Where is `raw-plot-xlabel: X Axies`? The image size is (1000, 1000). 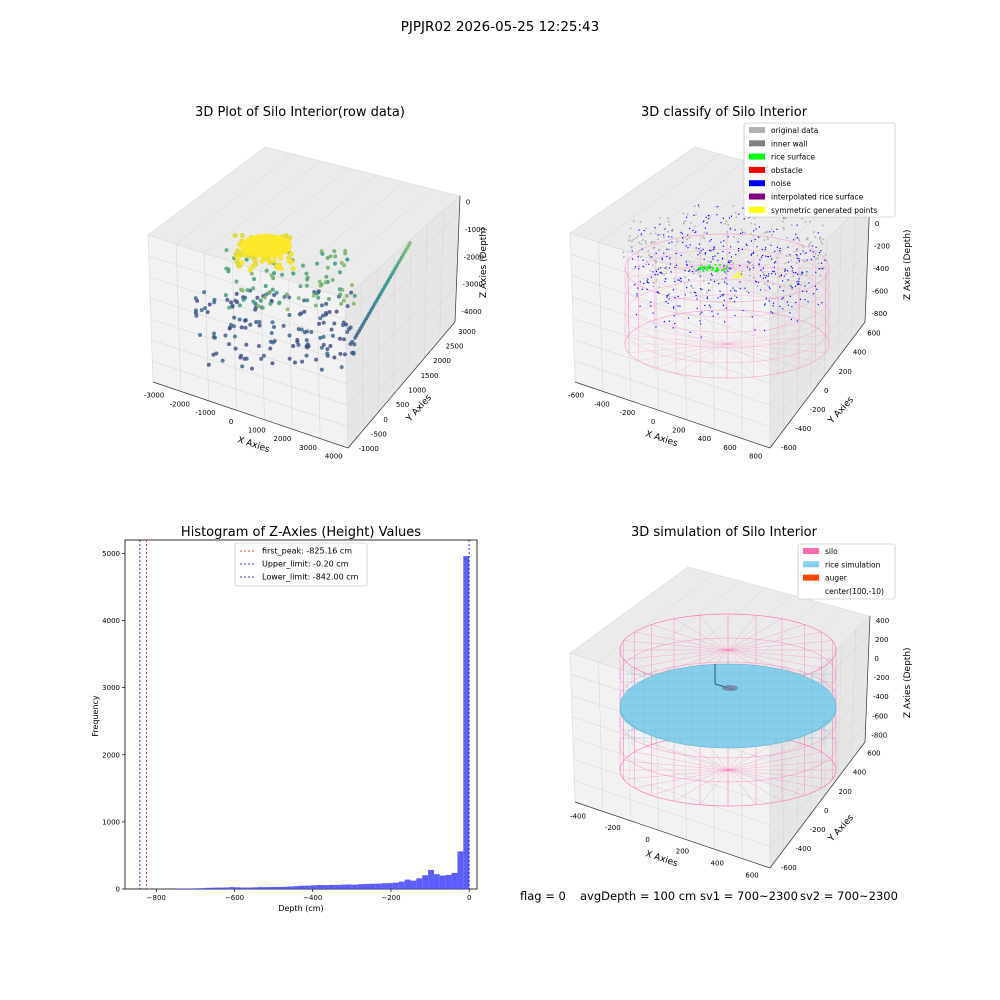
raw-plot-xlabel: X Axies is located at coordinates (253, 445).